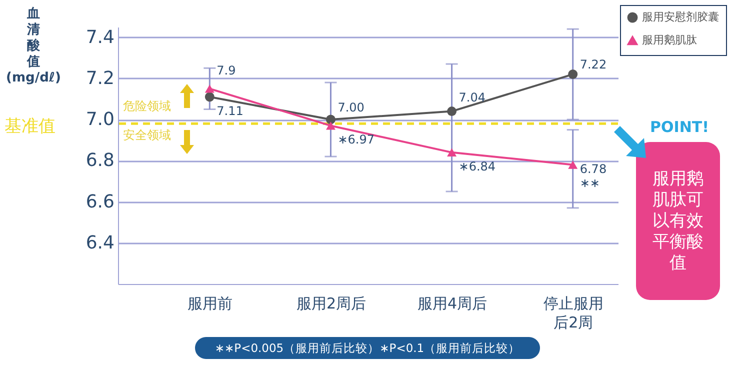 The height and width of the screenshot is (368, 730). Describe the element at coordinates (147, 106) in the screenshot. I see `annotation: 危险领域` at that location.